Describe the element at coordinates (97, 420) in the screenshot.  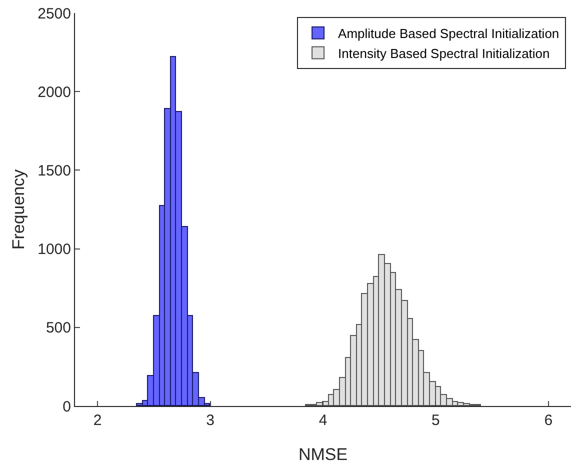
I see `x-tick-label: 2` at that location.